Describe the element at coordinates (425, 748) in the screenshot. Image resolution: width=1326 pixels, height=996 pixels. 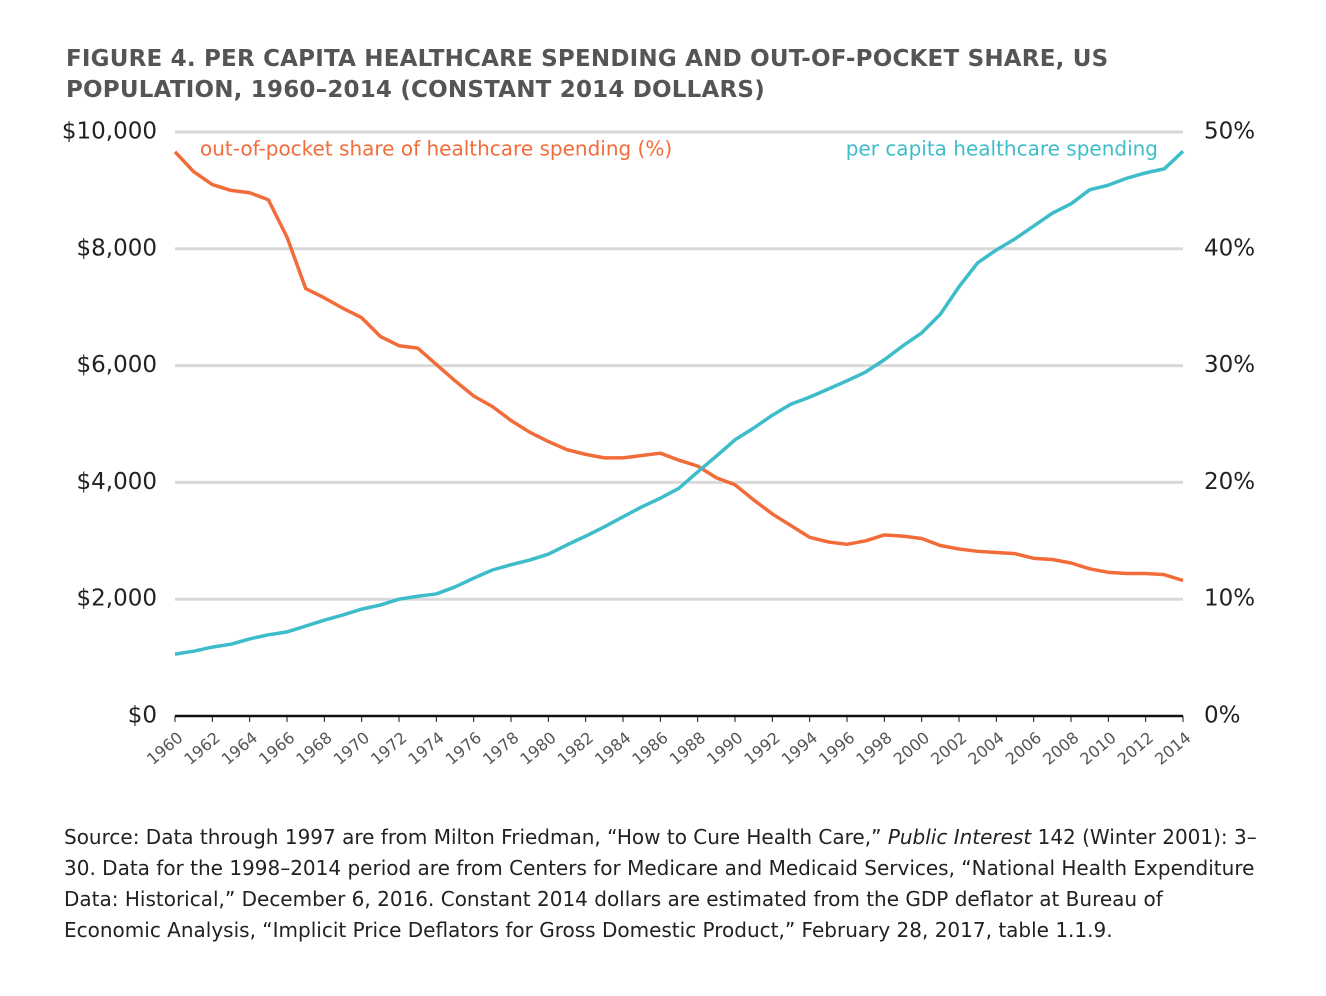
I see `x-tick-label: 1974` at that location.